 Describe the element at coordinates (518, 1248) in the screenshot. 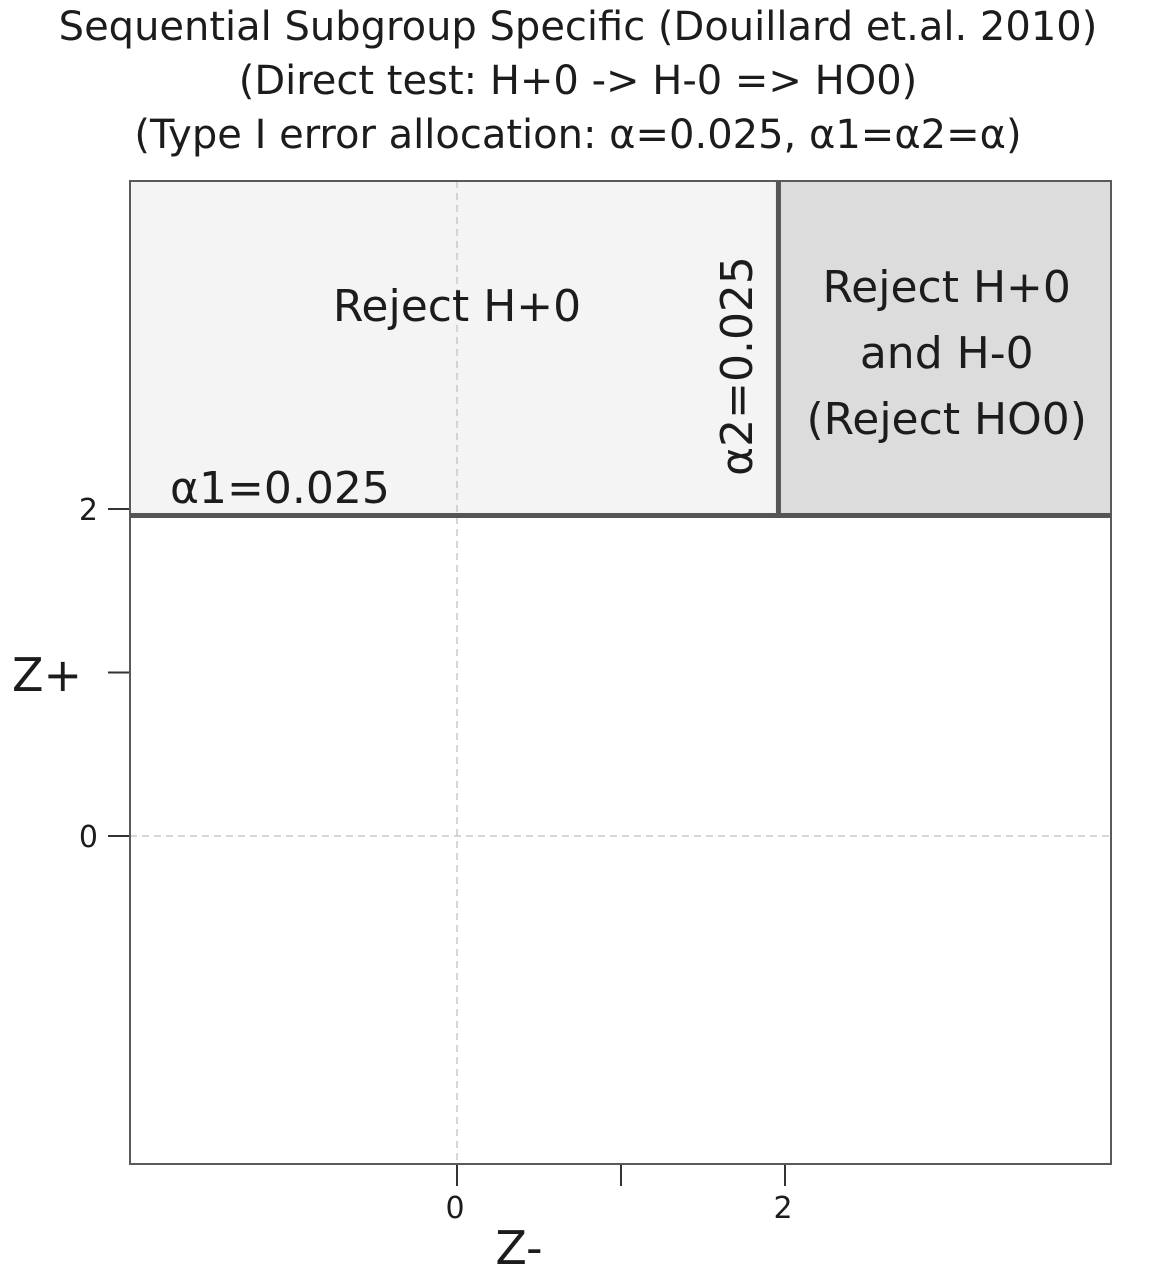

I see `x-axis-label: Z-` at that location.